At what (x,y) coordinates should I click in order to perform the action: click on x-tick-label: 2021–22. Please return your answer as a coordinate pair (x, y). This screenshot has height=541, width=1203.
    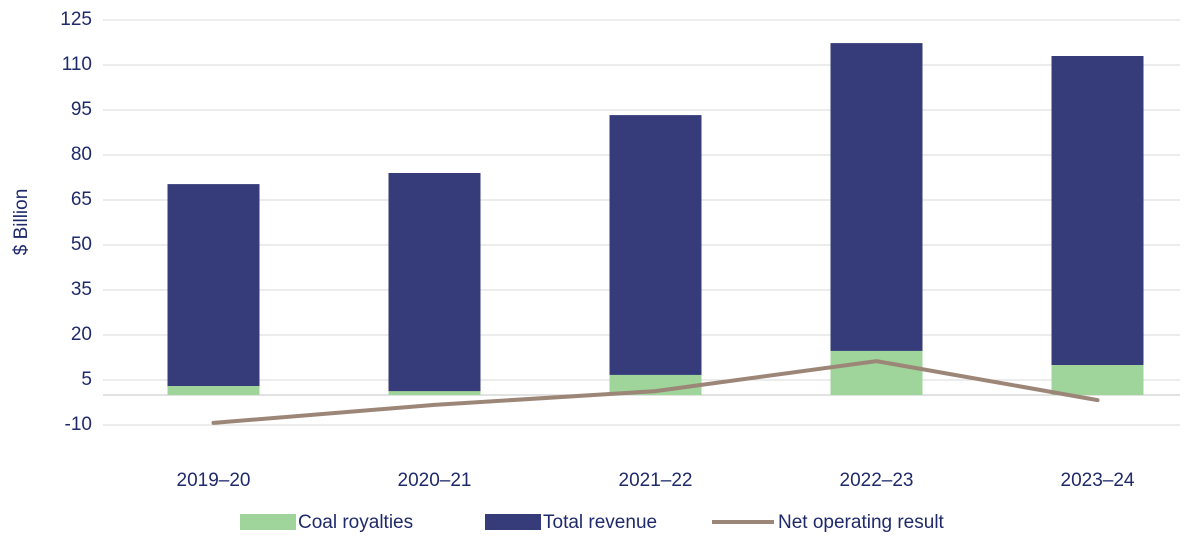
    Looking at the image, I should click on (656, 480).